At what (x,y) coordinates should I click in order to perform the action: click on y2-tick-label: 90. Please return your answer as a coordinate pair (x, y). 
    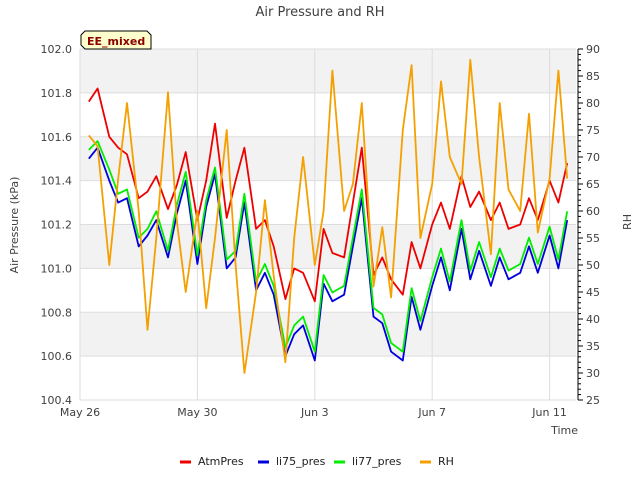
    Looking at the image, I should click on (593, 49).